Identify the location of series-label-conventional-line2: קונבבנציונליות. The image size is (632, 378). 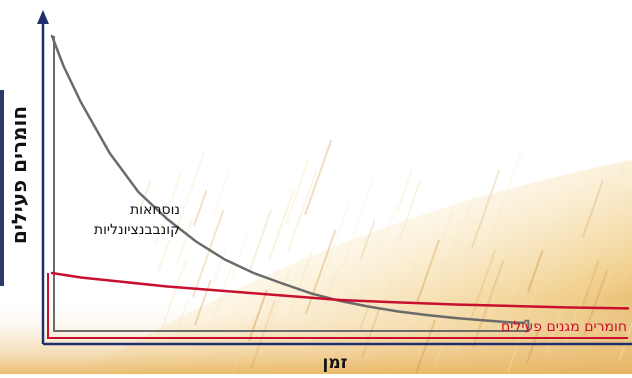
(137, 230).